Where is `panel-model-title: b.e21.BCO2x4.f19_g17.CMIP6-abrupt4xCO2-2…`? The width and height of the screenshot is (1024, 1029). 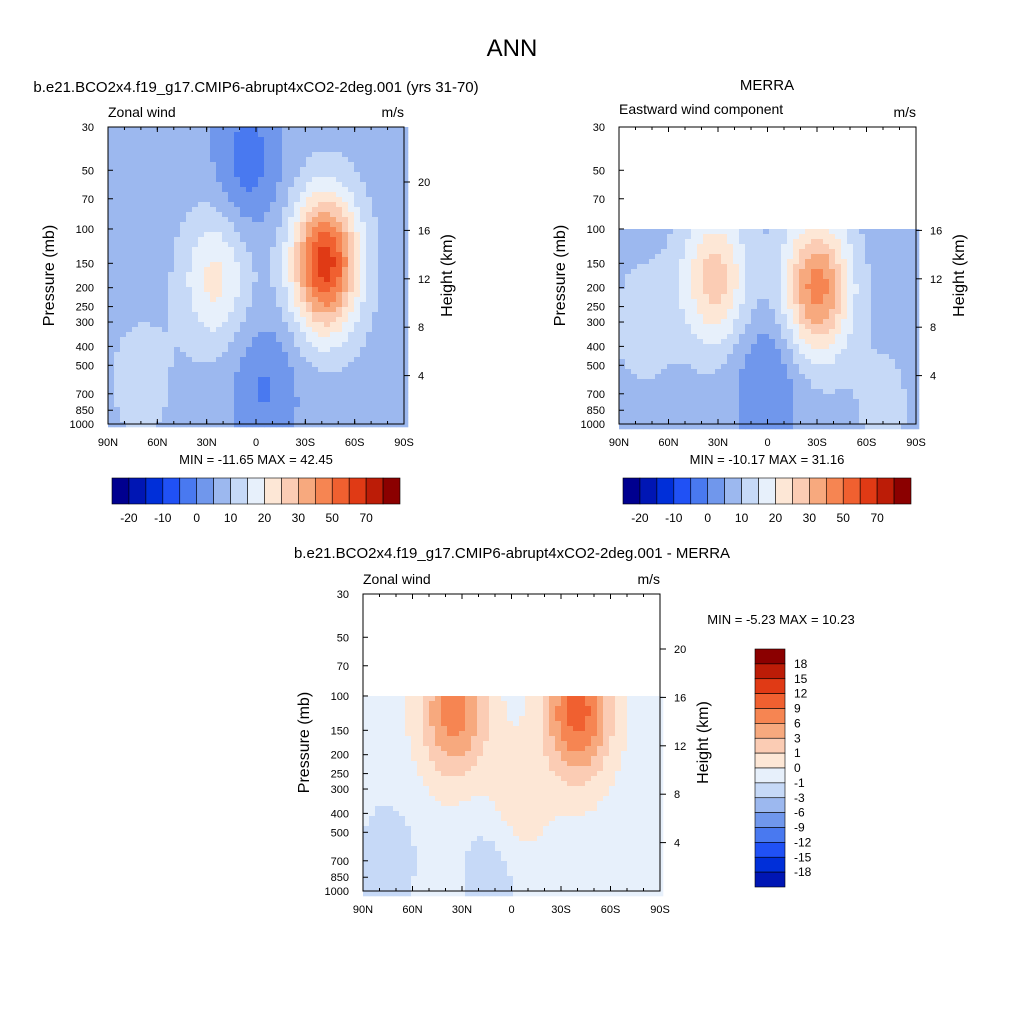 panel-model-title: b.e21.BCO2x4.f19_g17.CMIP6-abrupt4xCO2-2… is located at coordinates (255, 87).